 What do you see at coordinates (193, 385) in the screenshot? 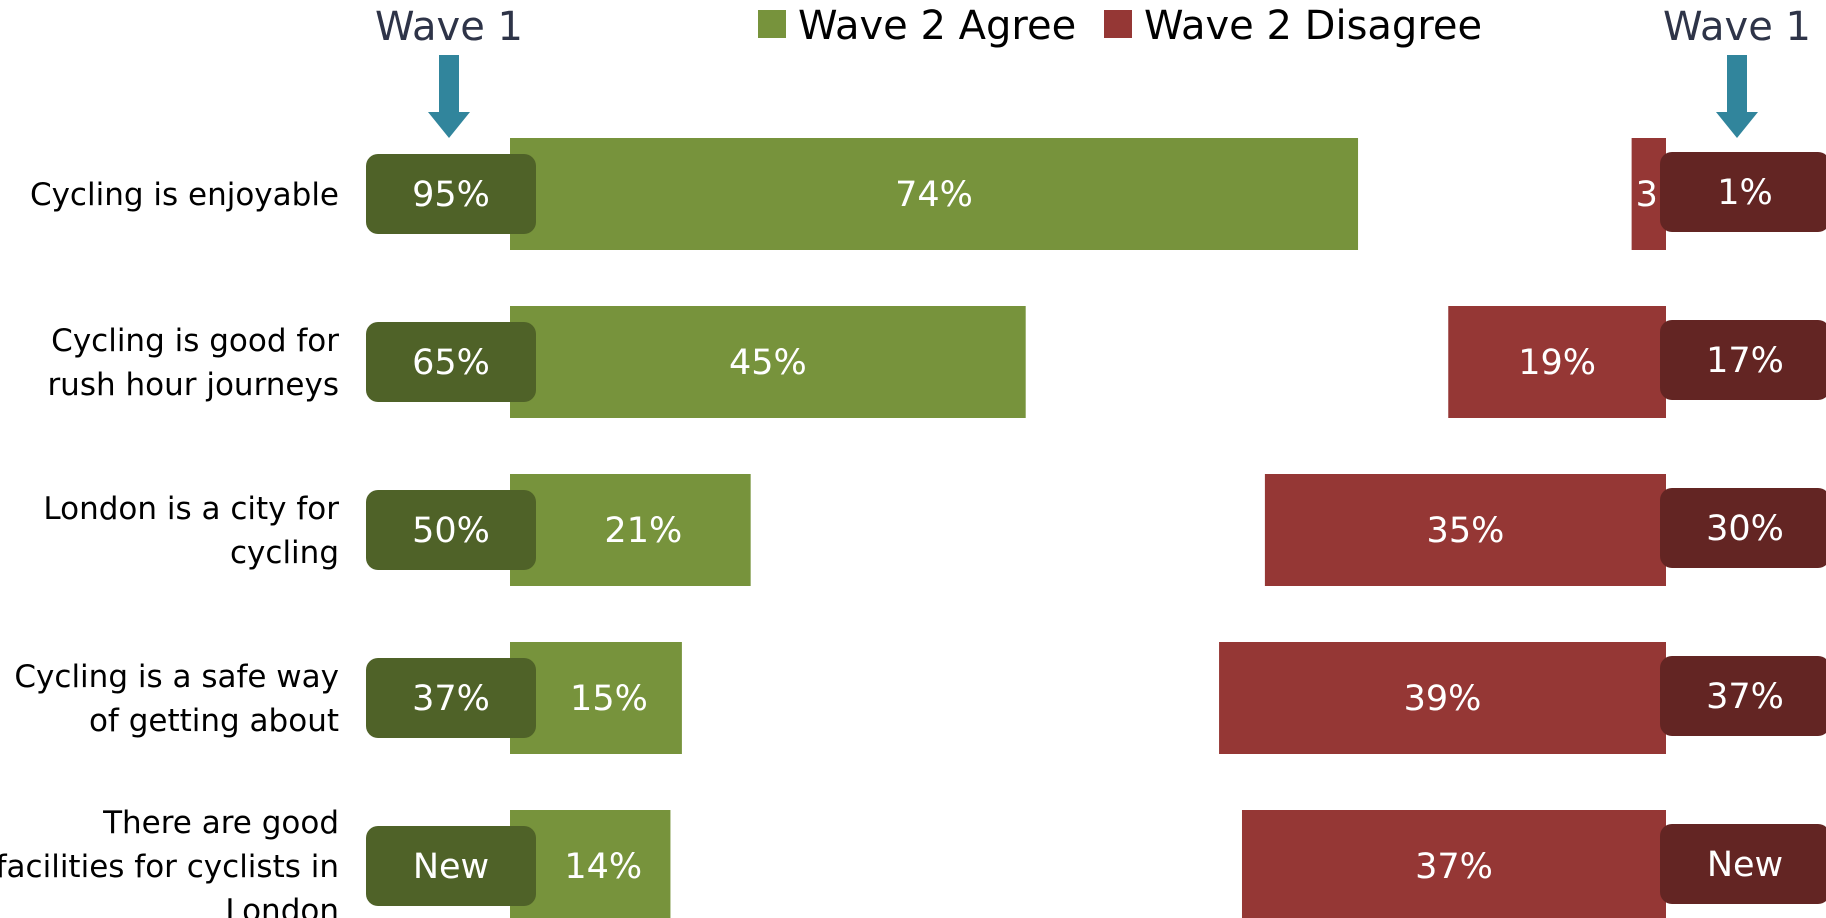
I see `category-label: rush hour journeys` at bounding box center [193, 385].